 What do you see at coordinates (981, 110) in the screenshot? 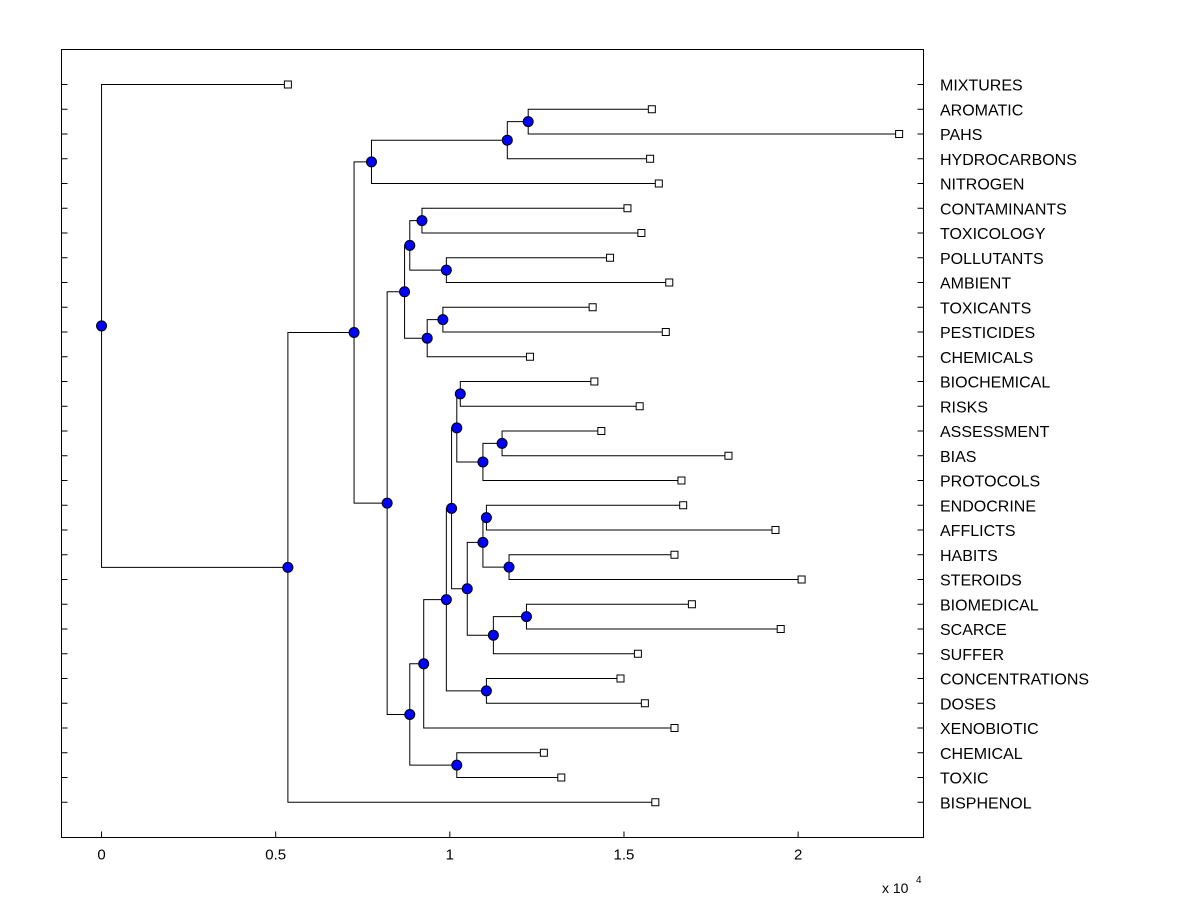
I see `leaf-label: AROMATIC` at bounding box center [981, 110].